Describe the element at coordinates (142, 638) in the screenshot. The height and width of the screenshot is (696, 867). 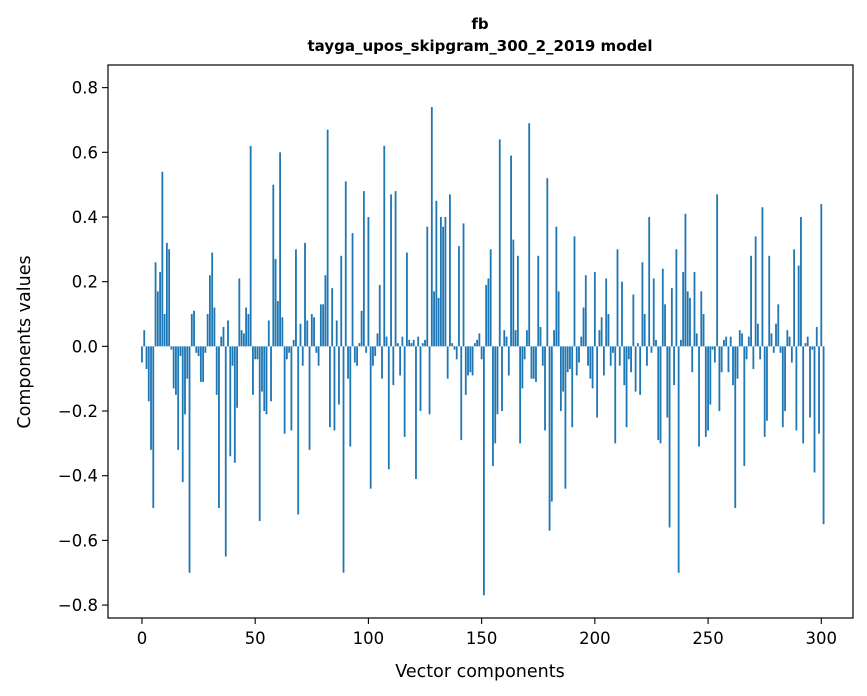
I see `x-tick-label: 0` at that location.